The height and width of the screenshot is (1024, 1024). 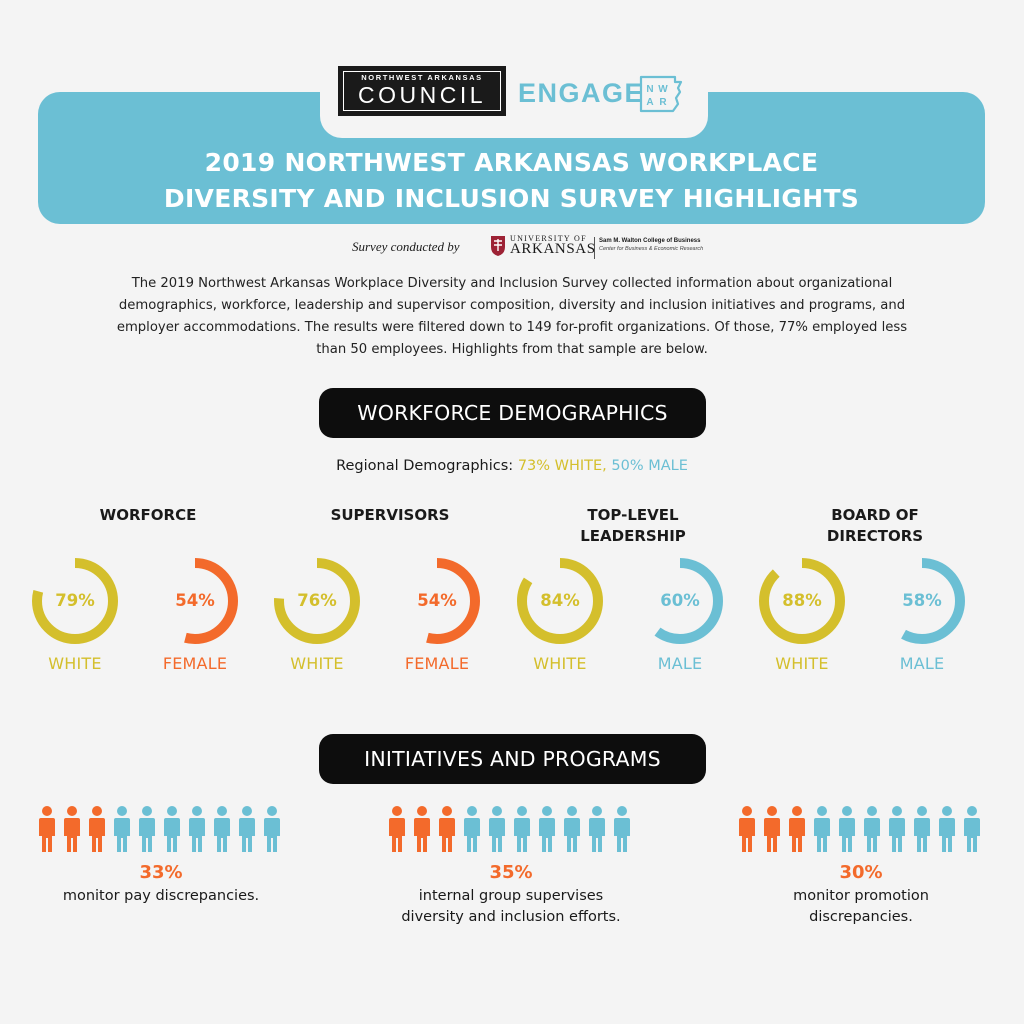 I want to click on arkansas-state-icon: N W A R, so click(x=661, y=94).